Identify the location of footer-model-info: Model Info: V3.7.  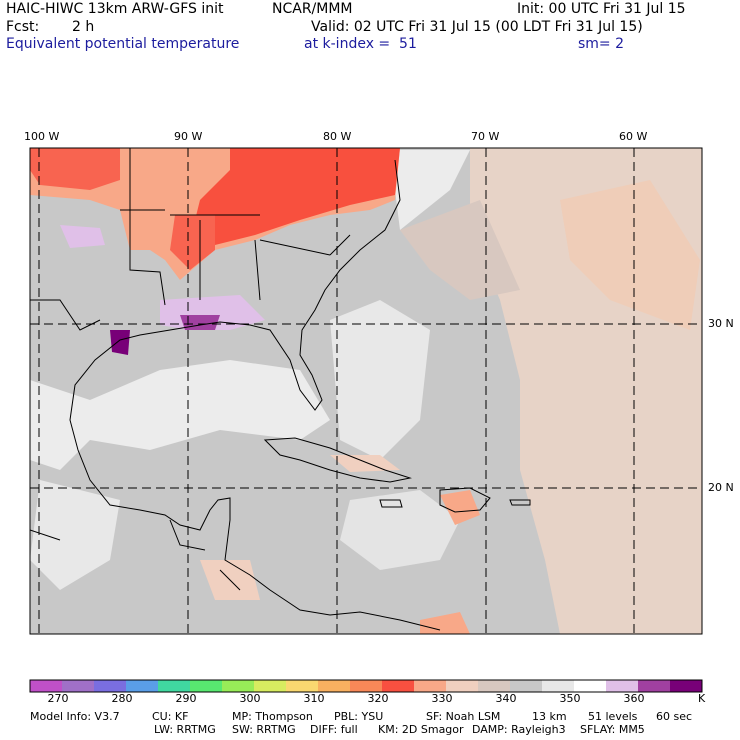
(75, 716).